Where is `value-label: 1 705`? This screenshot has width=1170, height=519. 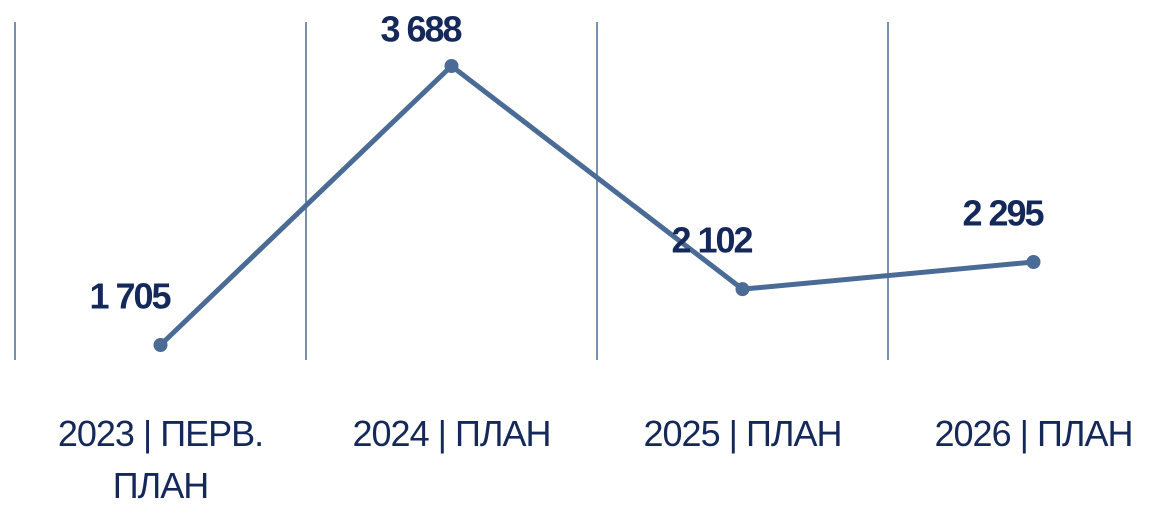 value-label: 1 705 is located at coordinates (130, 296).